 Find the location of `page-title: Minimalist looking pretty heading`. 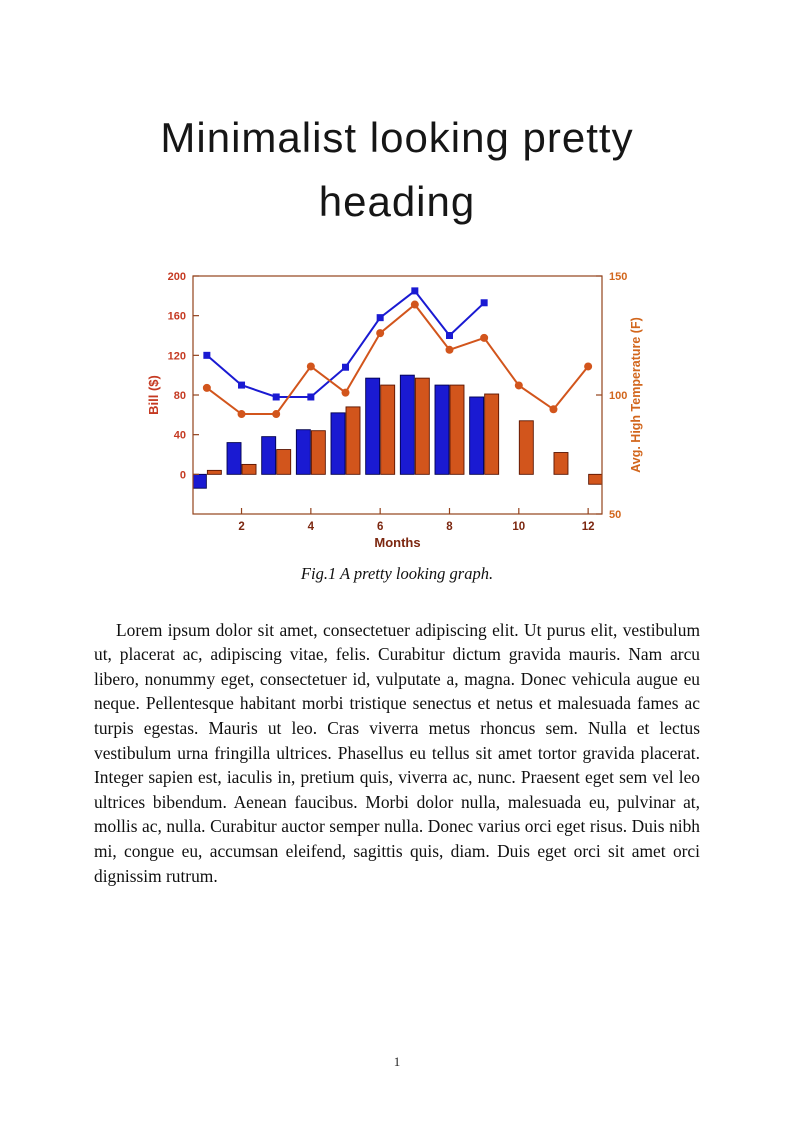

page-title: Minimalist looking pretty heading is located at coordinates (397, 170).